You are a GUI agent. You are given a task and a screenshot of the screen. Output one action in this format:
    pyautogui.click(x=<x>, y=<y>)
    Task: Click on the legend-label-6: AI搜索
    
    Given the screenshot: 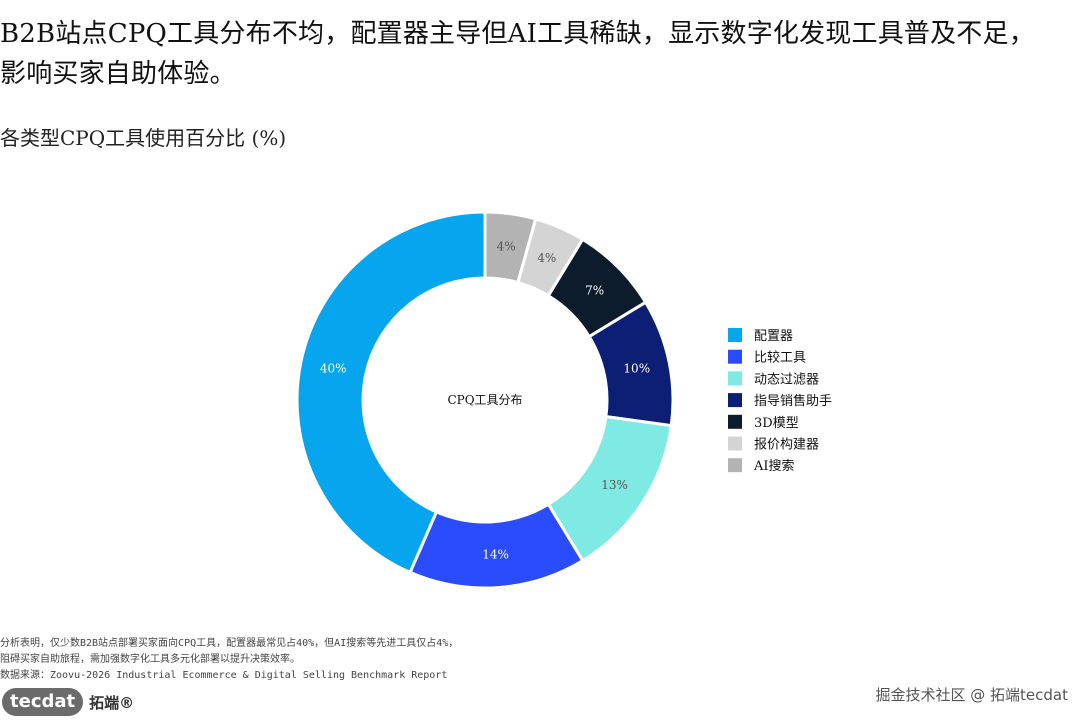 What is the action you would take?
    pyautogui.click(x=774, y=466)
    